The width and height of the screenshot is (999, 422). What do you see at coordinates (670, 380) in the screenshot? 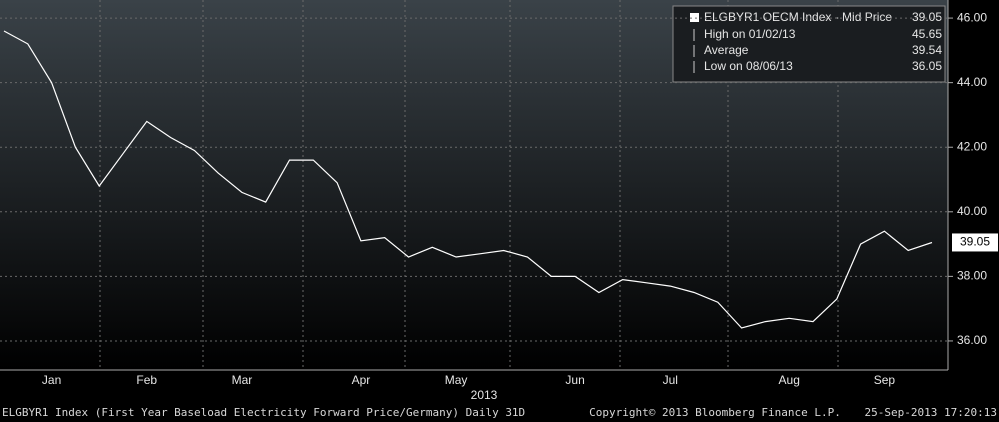
I see `x-tick-label: Jul` at bounding box center [670, 380].